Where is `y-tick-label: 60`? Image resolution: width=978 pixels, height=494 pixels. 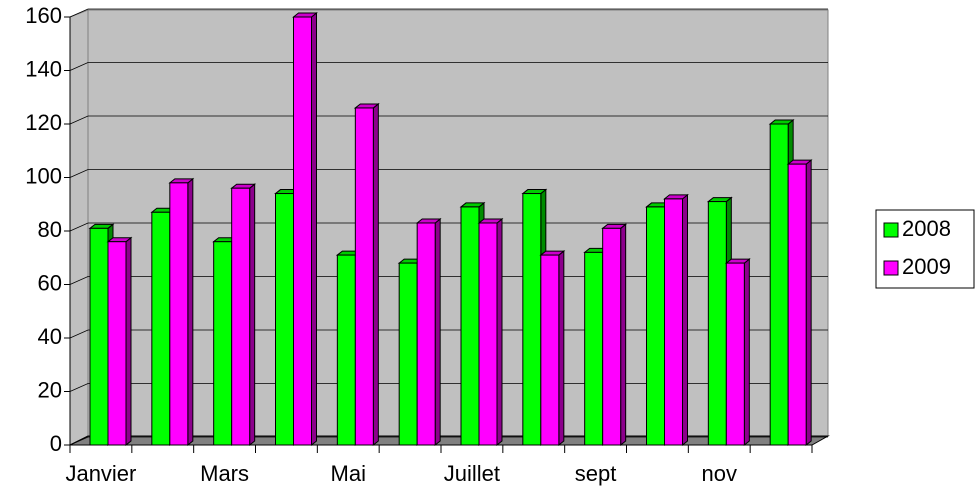 y-tick-label: 60 is located at coordinates (50, 282).